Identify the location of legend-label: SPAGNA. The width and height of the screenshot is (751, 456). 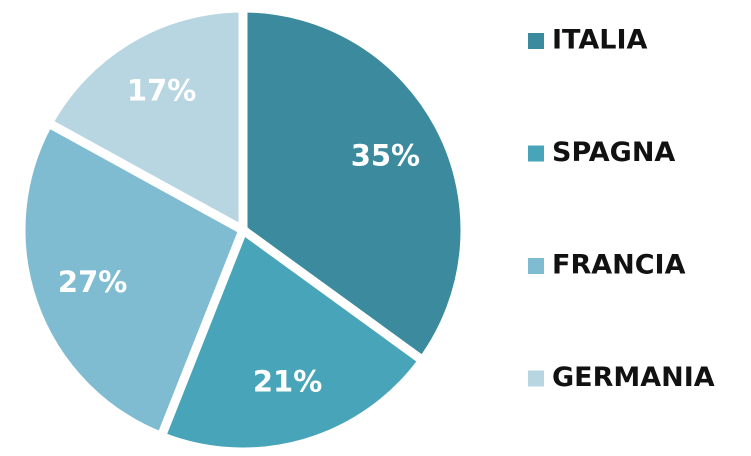
(613, 152).